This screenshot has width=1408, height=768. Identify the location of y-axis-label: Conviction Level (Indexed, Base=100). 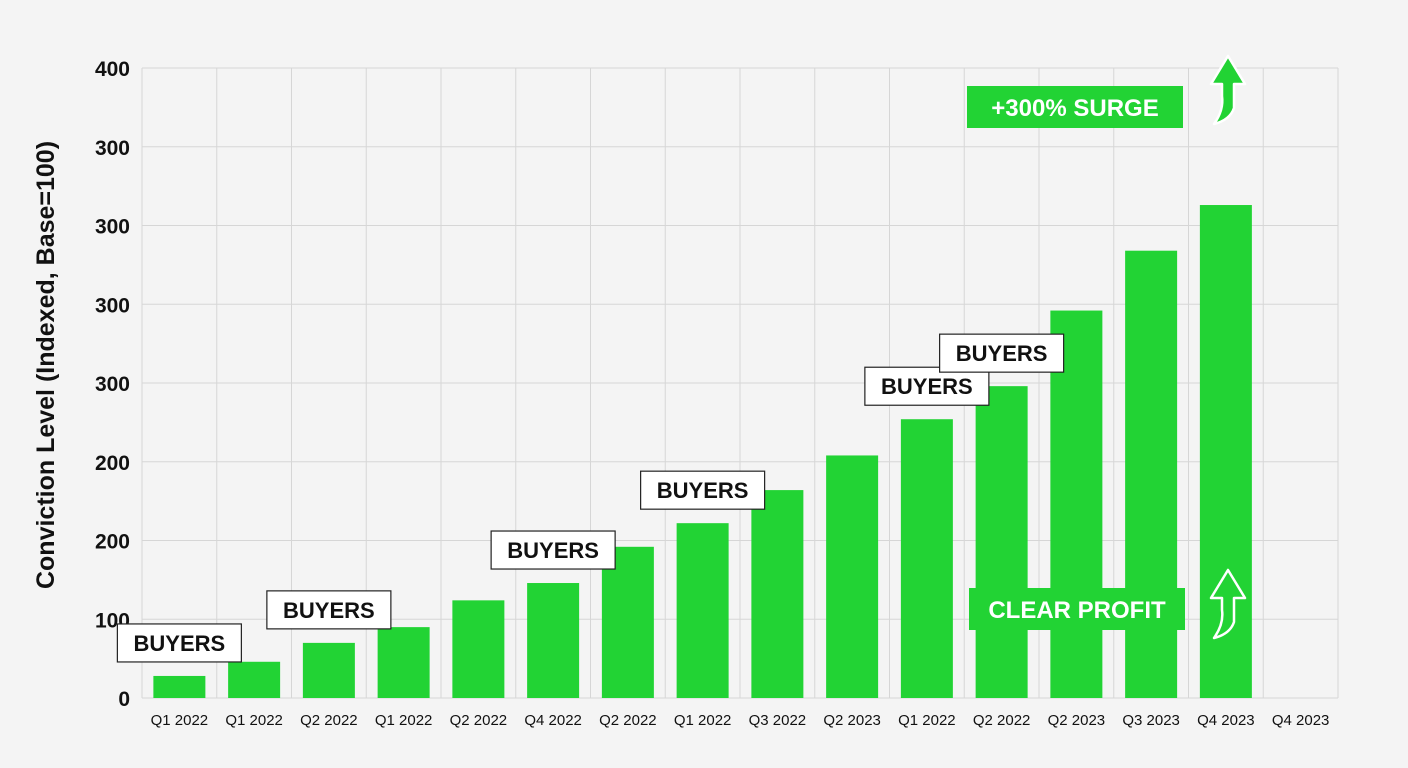
(46, 365).